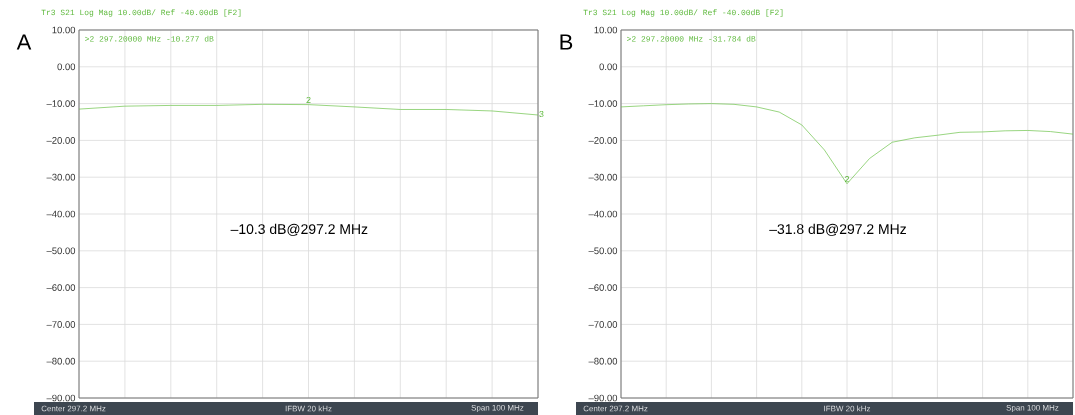 The height and width of the screenshot is (415, 1075). What do you see at coordinates (566, 42) in the screenshot?
I see `chart-title: B` at bounding box center [566, 42].